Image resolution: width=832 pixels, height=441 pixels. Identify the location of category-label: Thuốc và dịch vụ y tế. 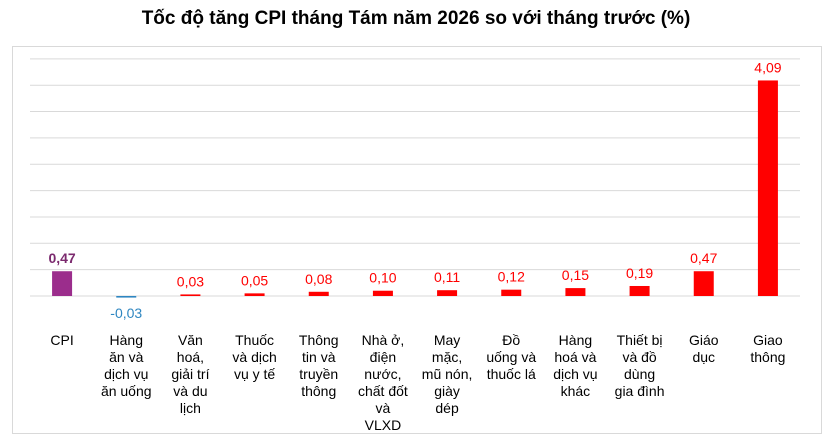
(254, 357).